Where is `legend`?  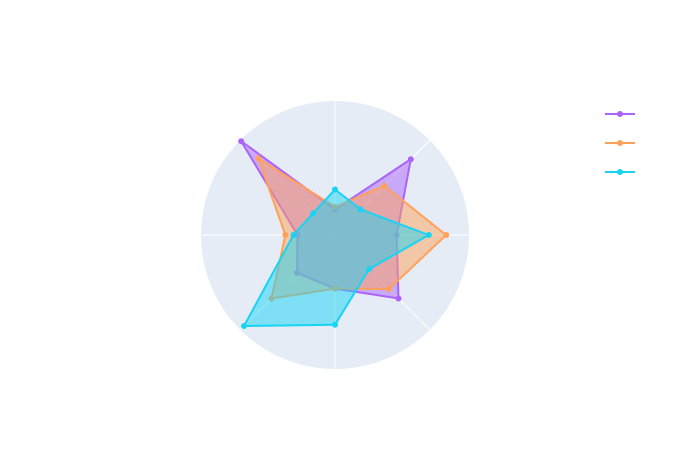
legend is located at coordinates (620, 143).